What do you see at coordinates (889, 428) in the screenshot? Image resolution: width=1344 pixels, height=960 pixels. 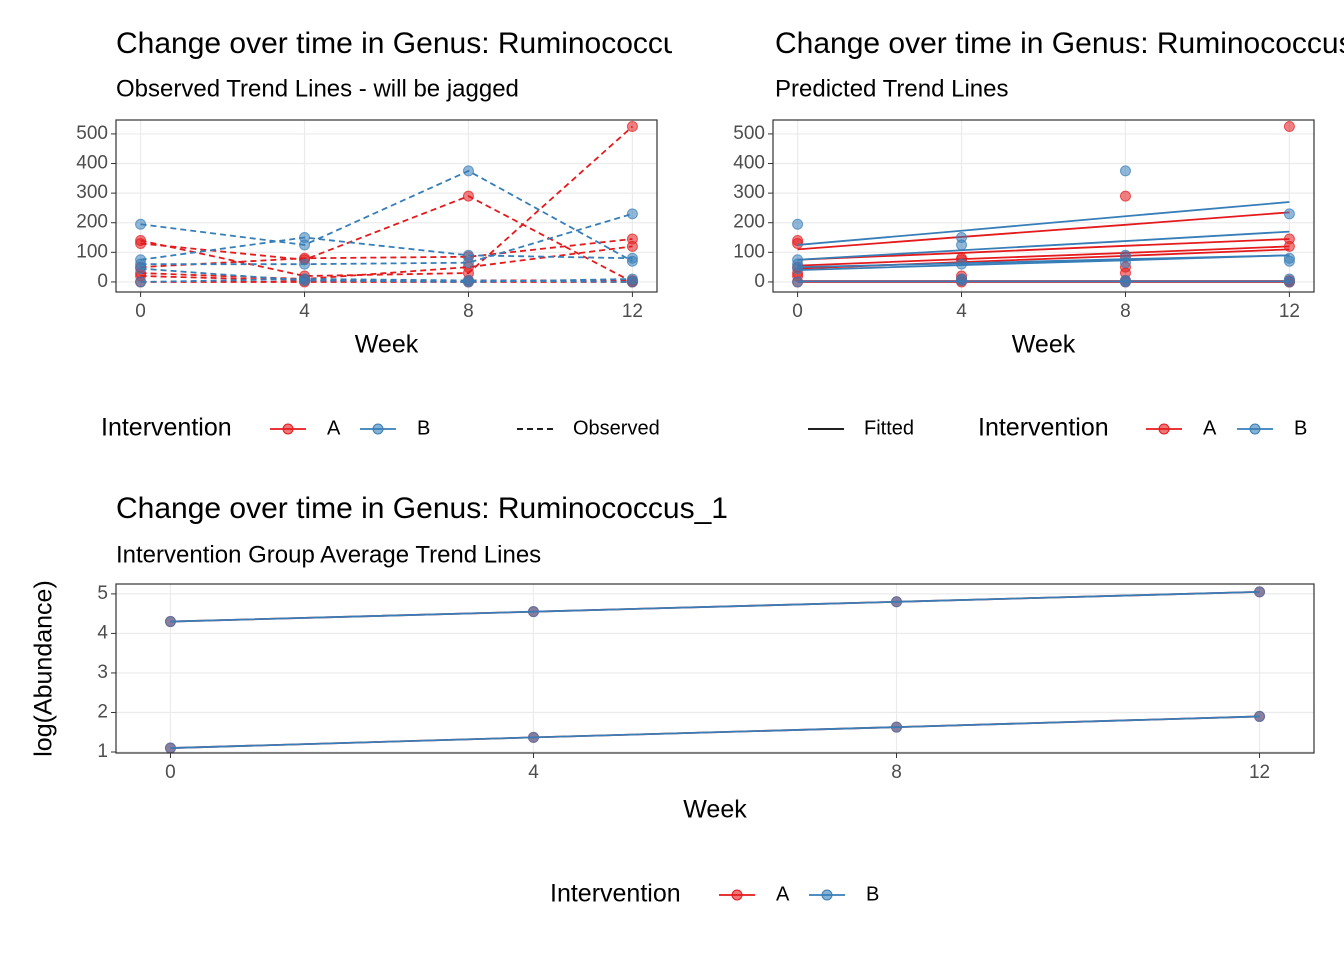 I see `legend-label: Fitted` at bounding box center [889, 428].